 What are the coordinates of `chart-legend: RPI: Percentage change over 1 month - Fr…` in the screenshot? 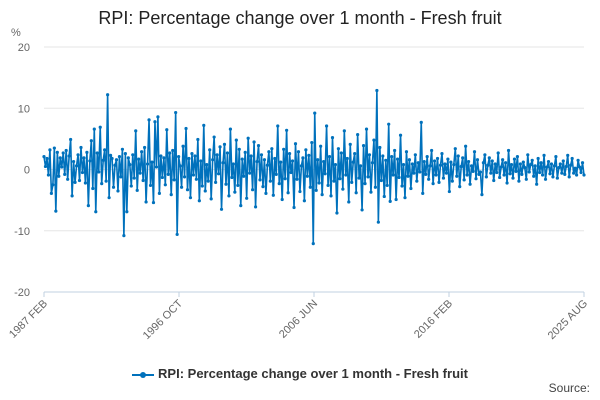 It's located at (300, 373).